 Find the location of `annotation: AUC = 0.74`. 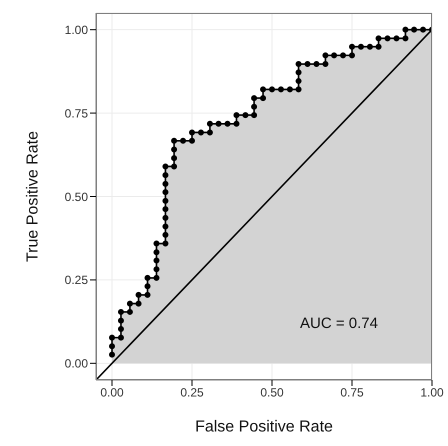

annotation: AUC = 0.74 is located at coordinates (339, 323).